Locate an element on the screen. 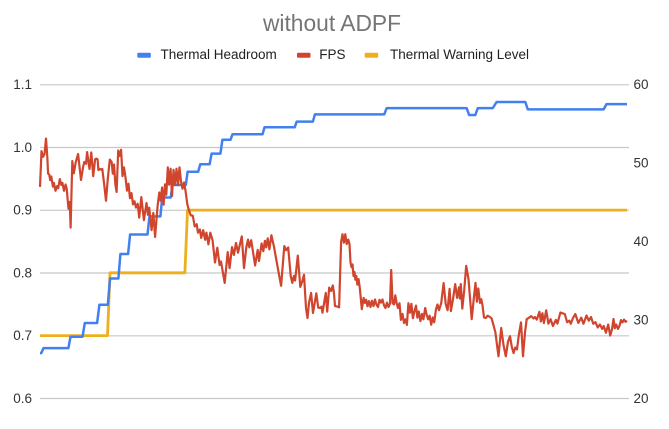  svg-text: 20 is located at coordinates (641, 398).